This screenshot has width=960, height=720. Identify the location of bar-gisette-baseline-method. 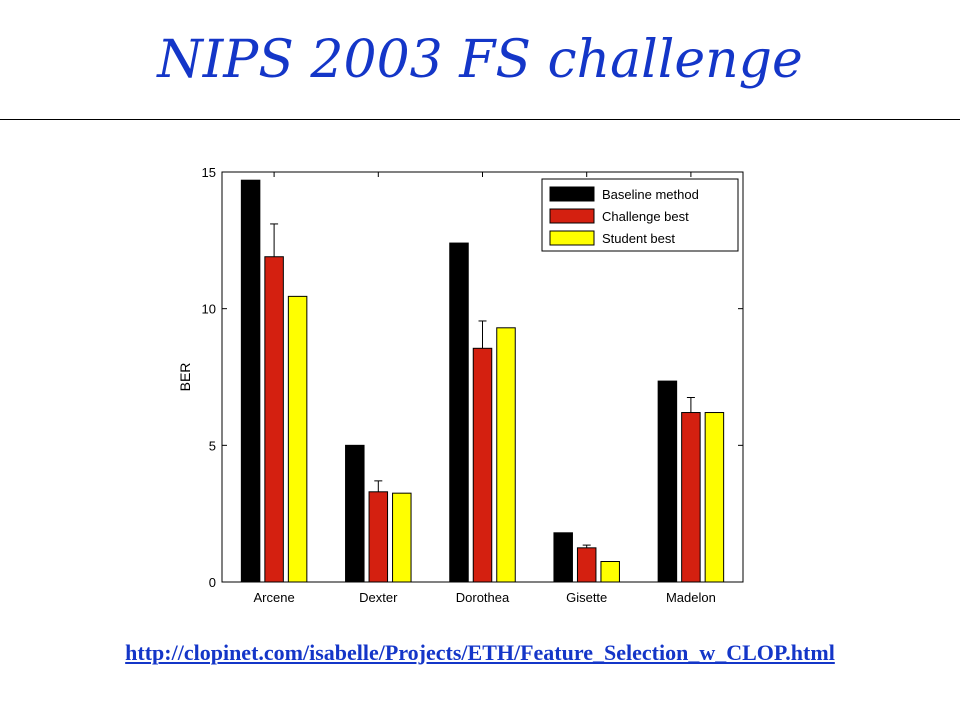
(563, 557).